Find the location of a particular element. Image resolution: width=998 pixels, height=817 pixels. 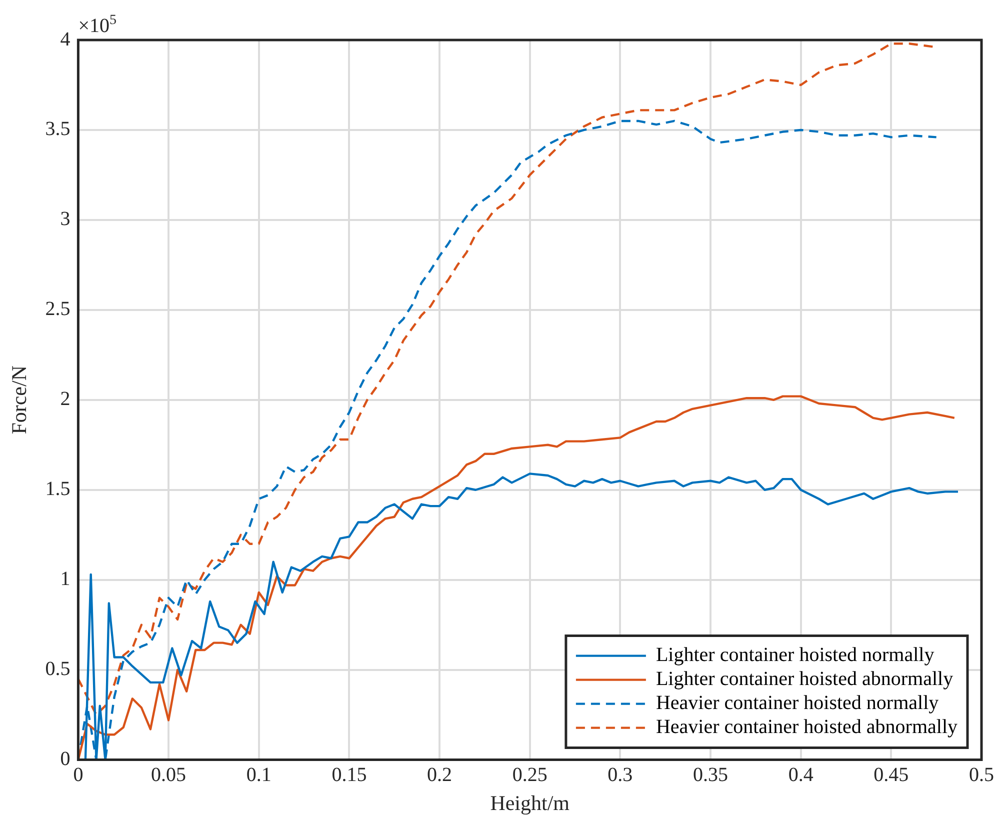

x-tick-label: 0.1 is located at coordinates (259, 775).